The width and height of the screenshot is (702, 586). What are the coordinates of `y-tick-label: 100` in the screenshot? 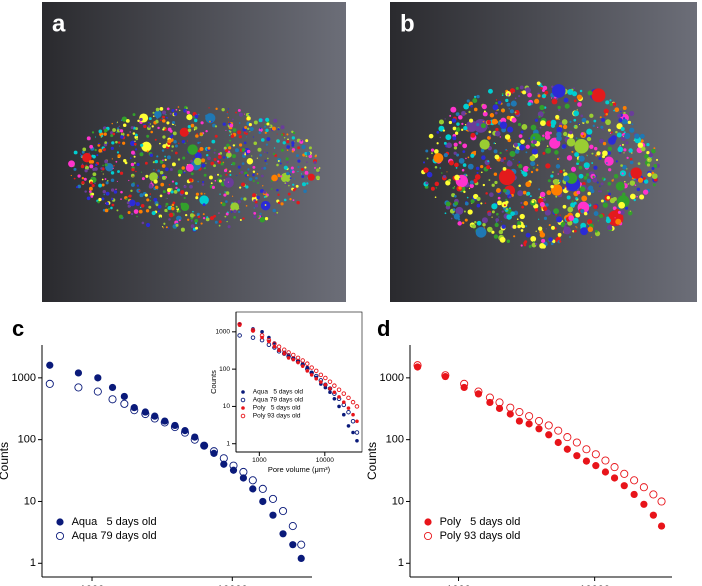 It's located at (395, 440).